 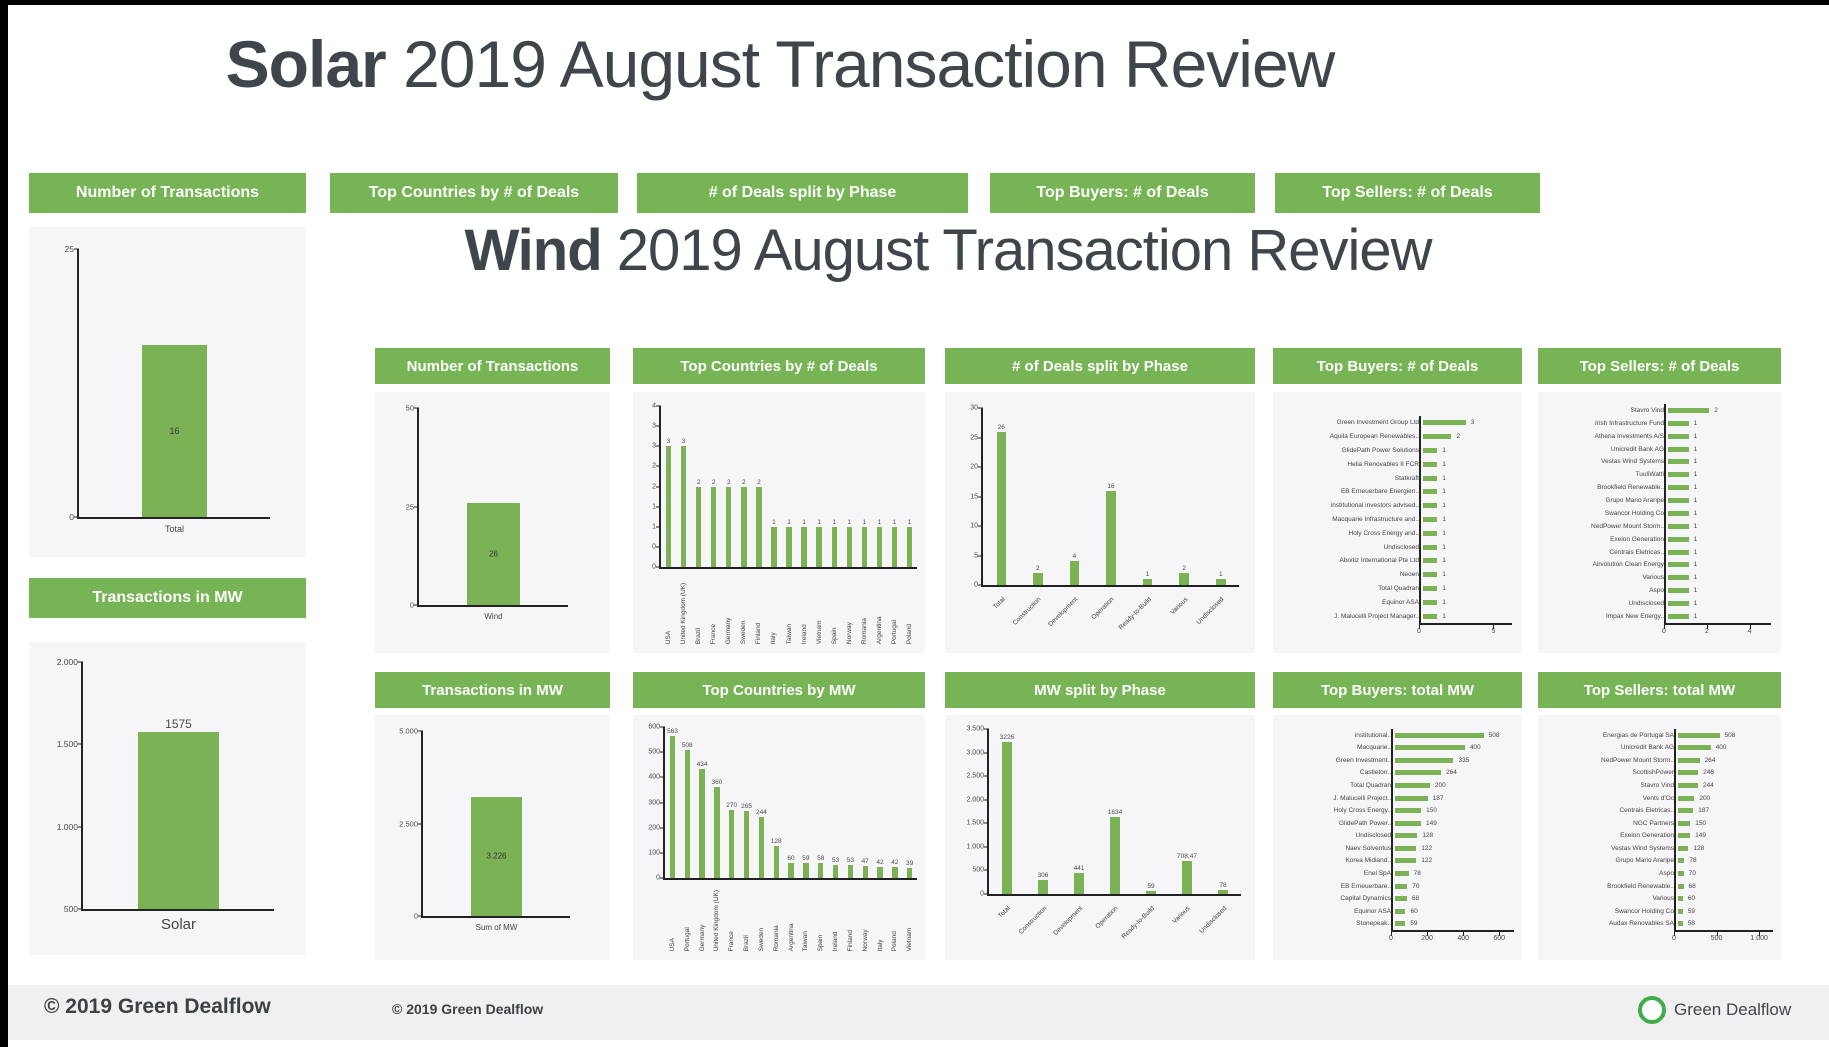 I want to click on header-wind-top-sellers-deals: Top Sellers: # of Deals, so click(x=1659, y=366).